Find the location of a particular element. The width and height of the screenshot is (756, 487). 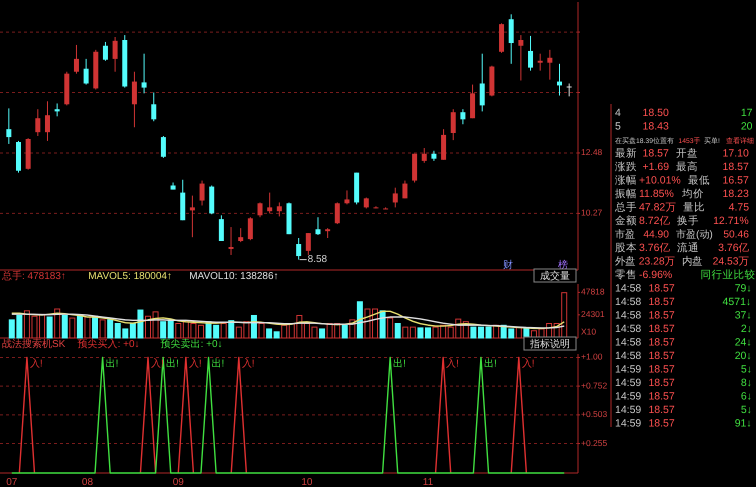

text: 外盘 23.28万 内盘 24.53万 is located at coordinates (681, 262).